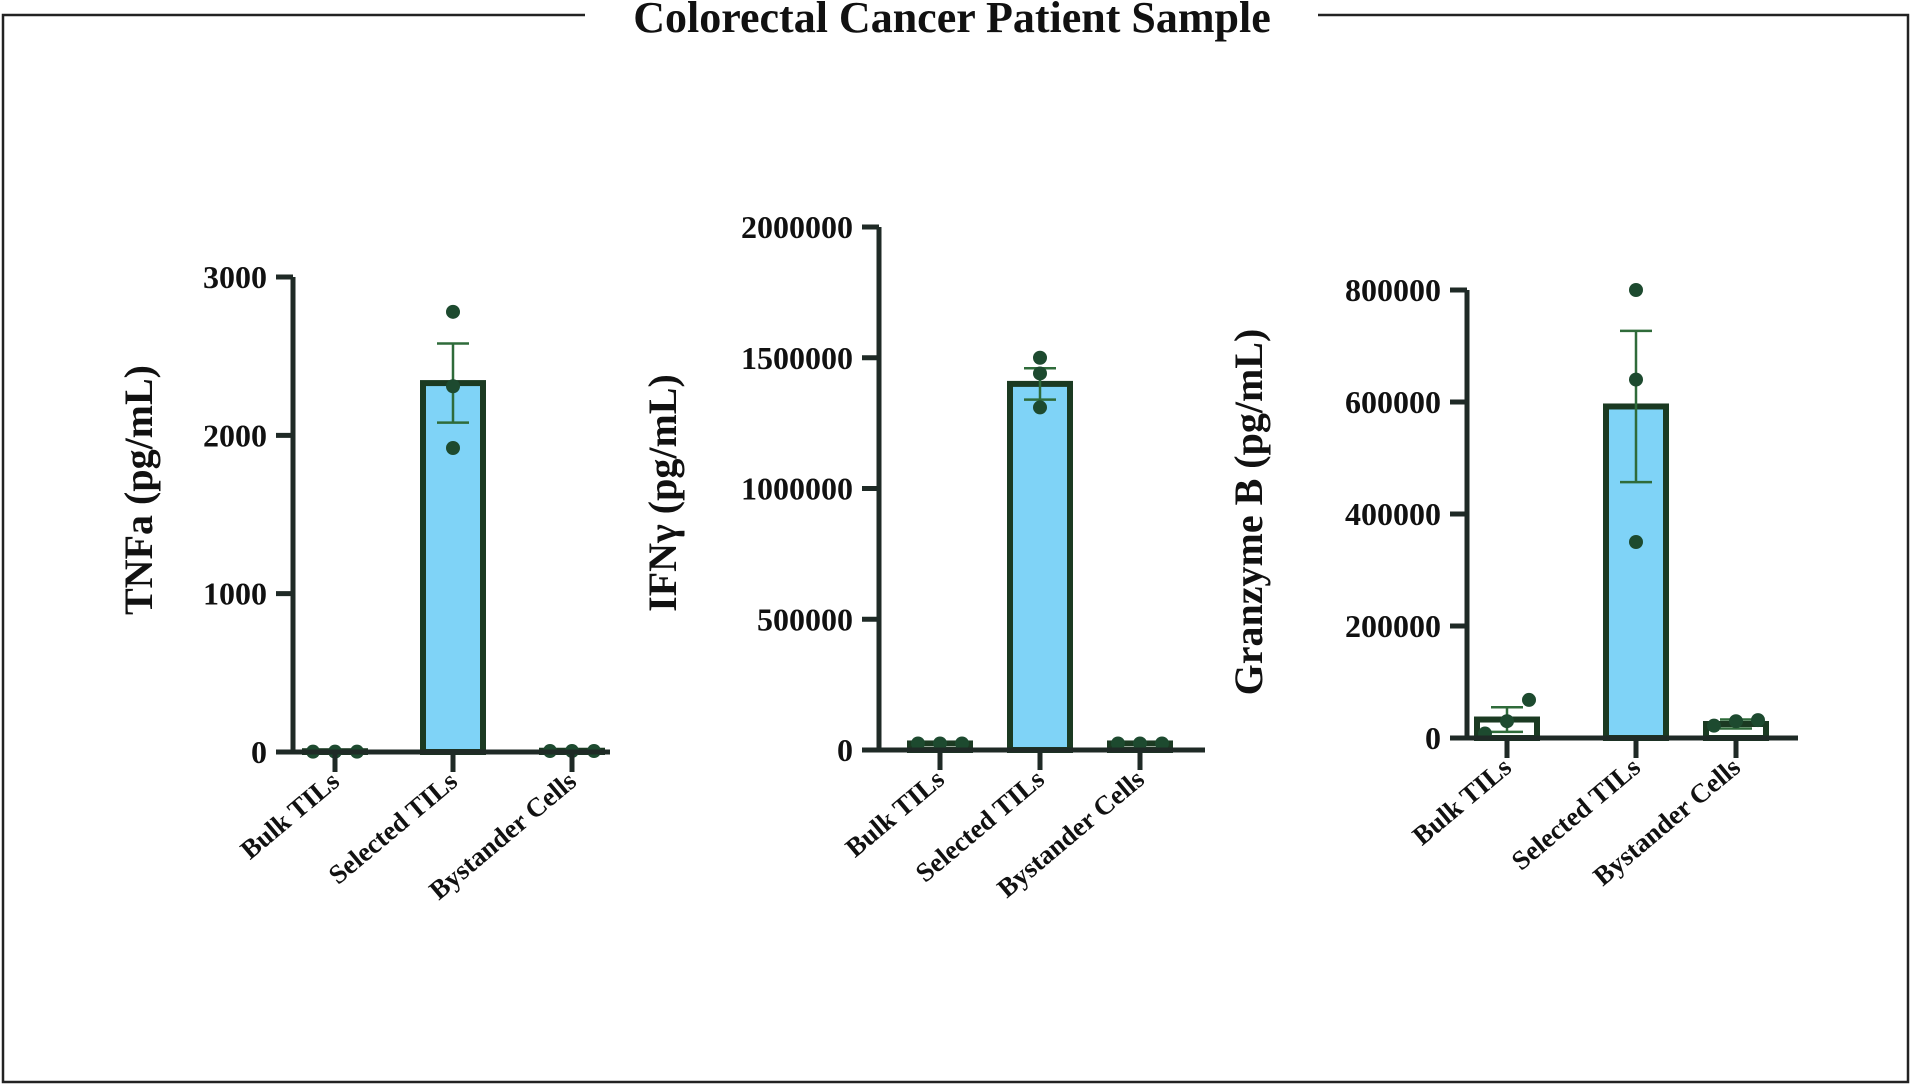  What do you see at coordinates (805, 619) in the screenshot?
I see `y-tick-label: 500000` at bounding box center [805, 619].